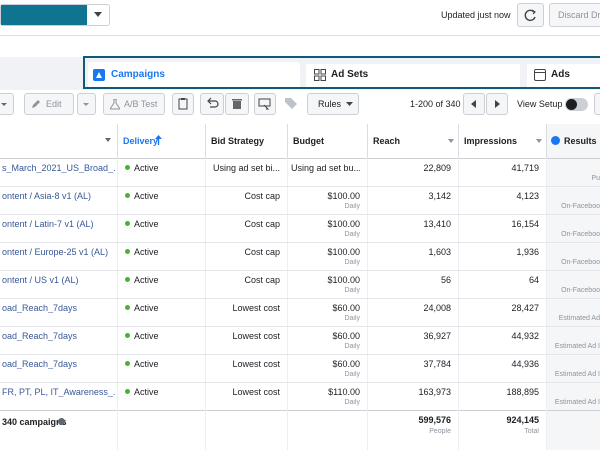  I want to click on tag-button, so click(291, 104).